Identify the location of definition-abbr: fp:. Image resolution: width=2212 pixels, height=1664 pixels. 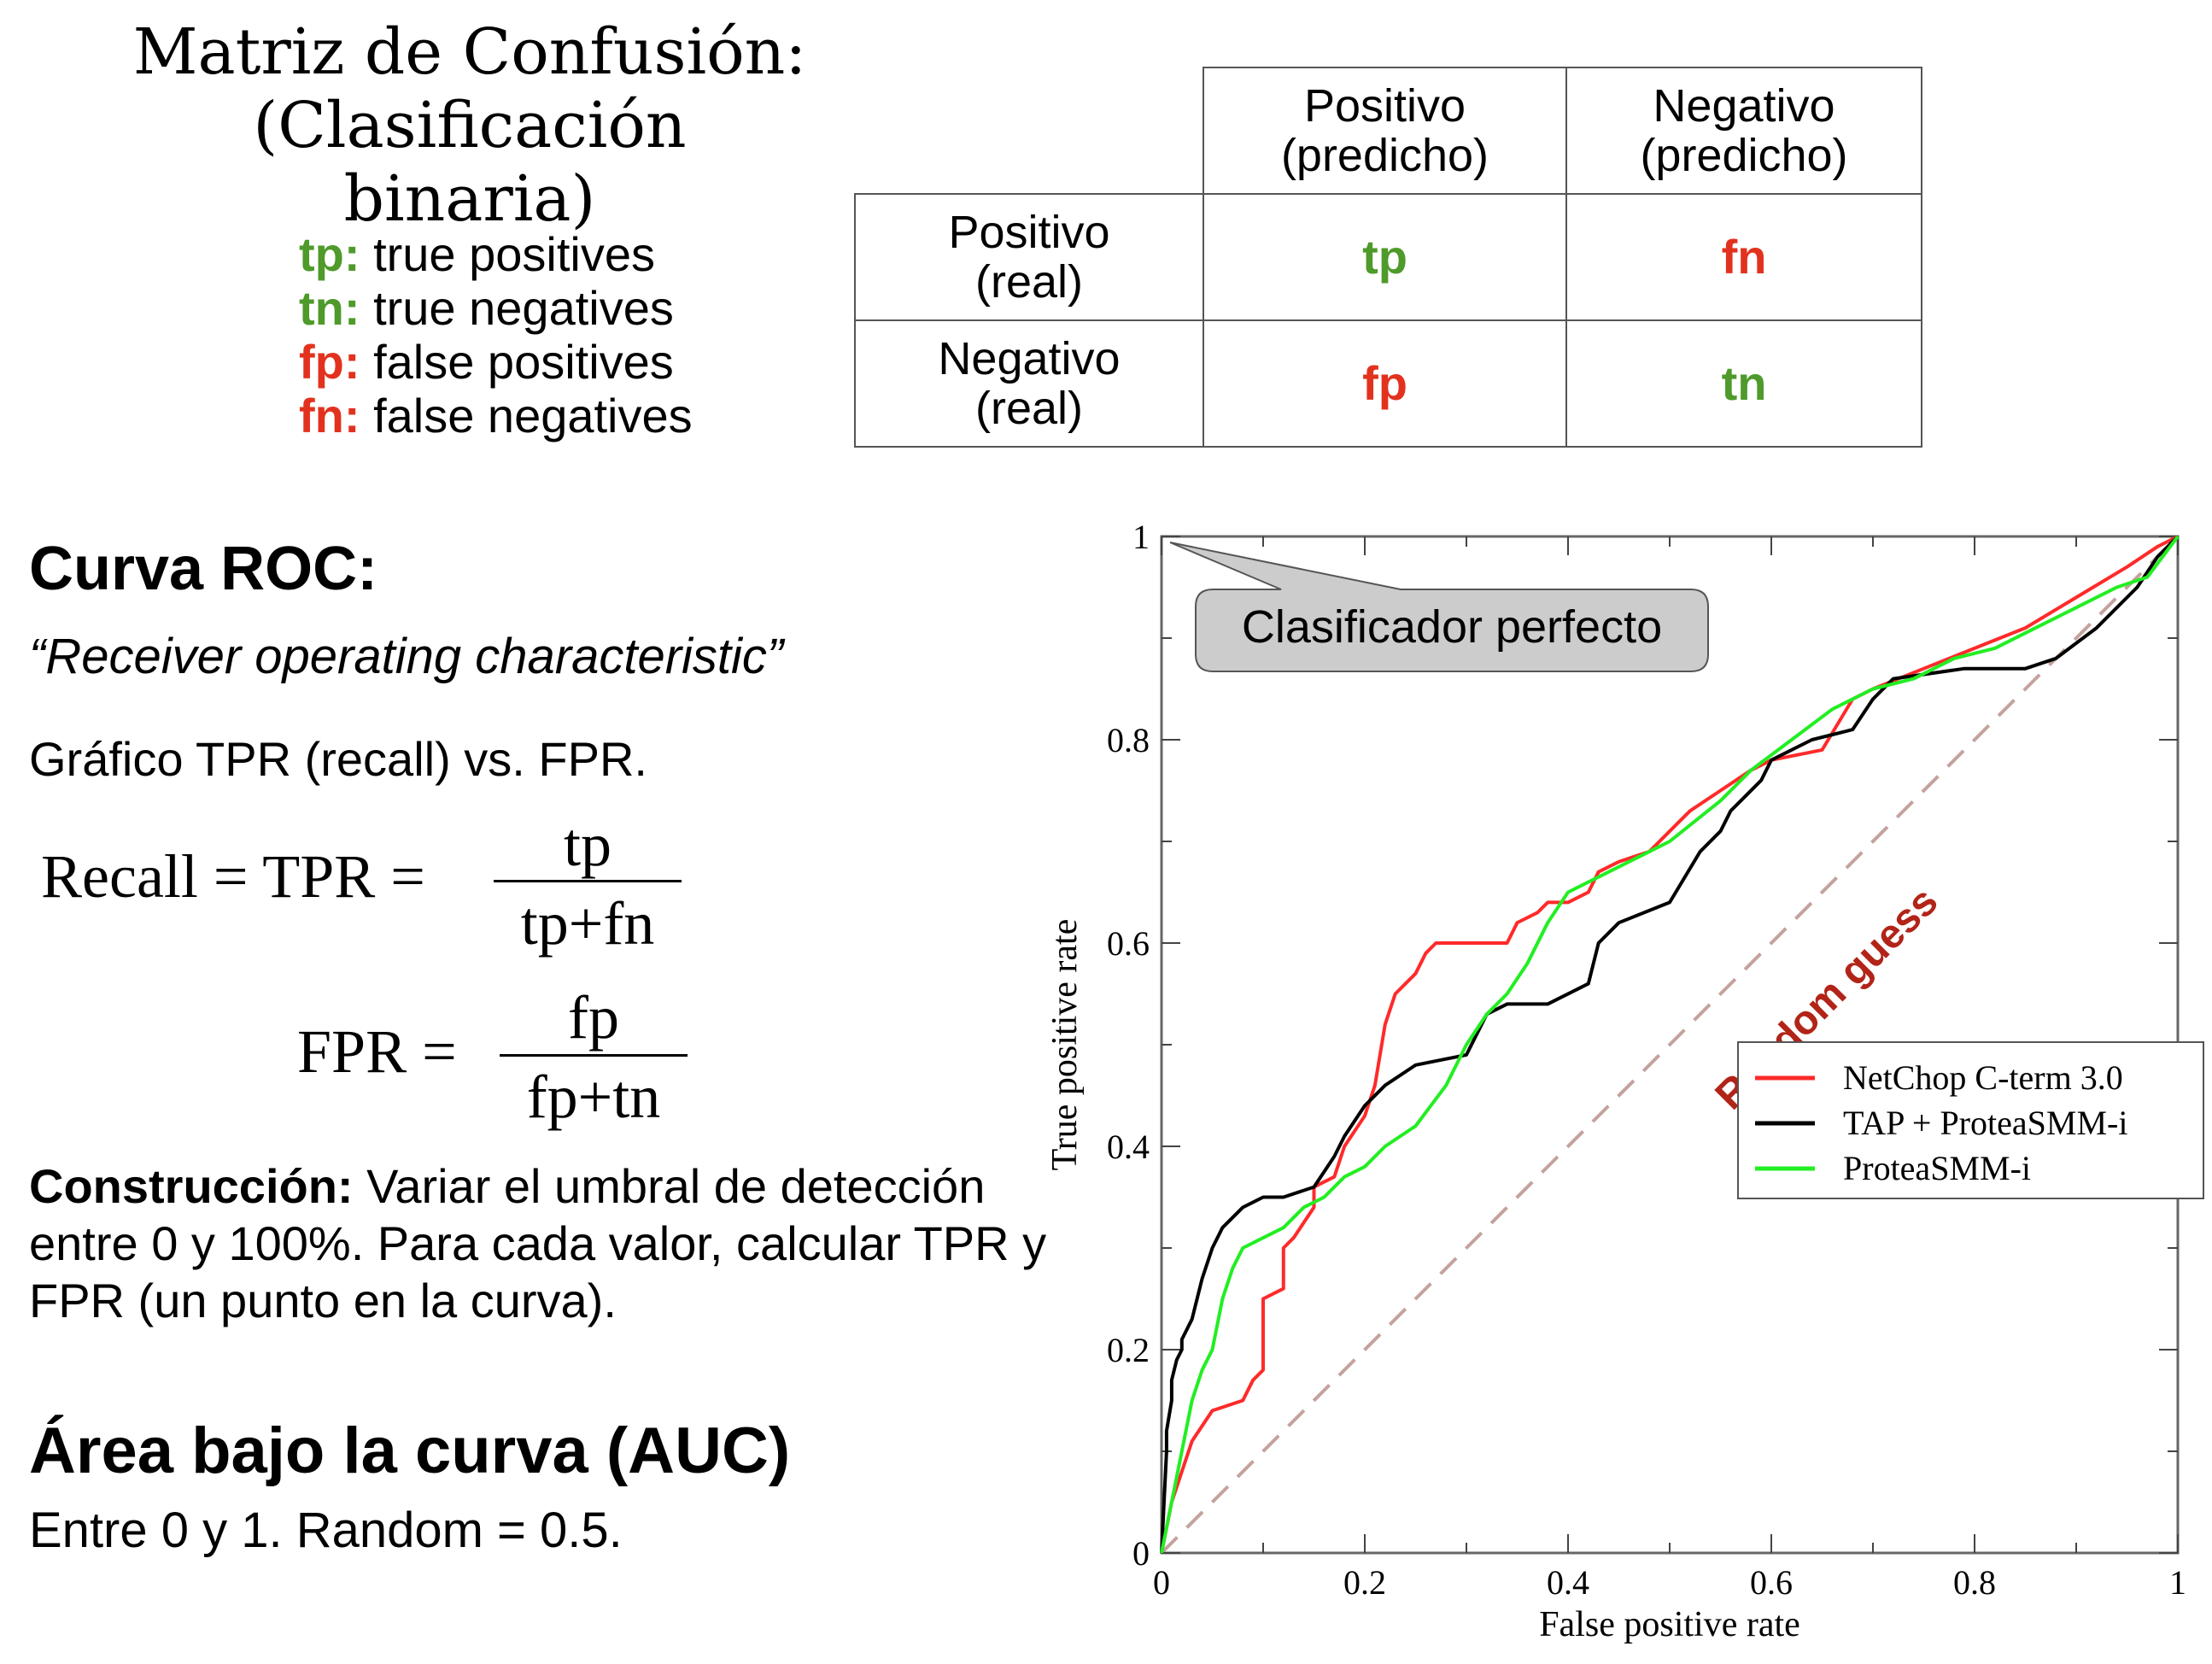
(329, 362).